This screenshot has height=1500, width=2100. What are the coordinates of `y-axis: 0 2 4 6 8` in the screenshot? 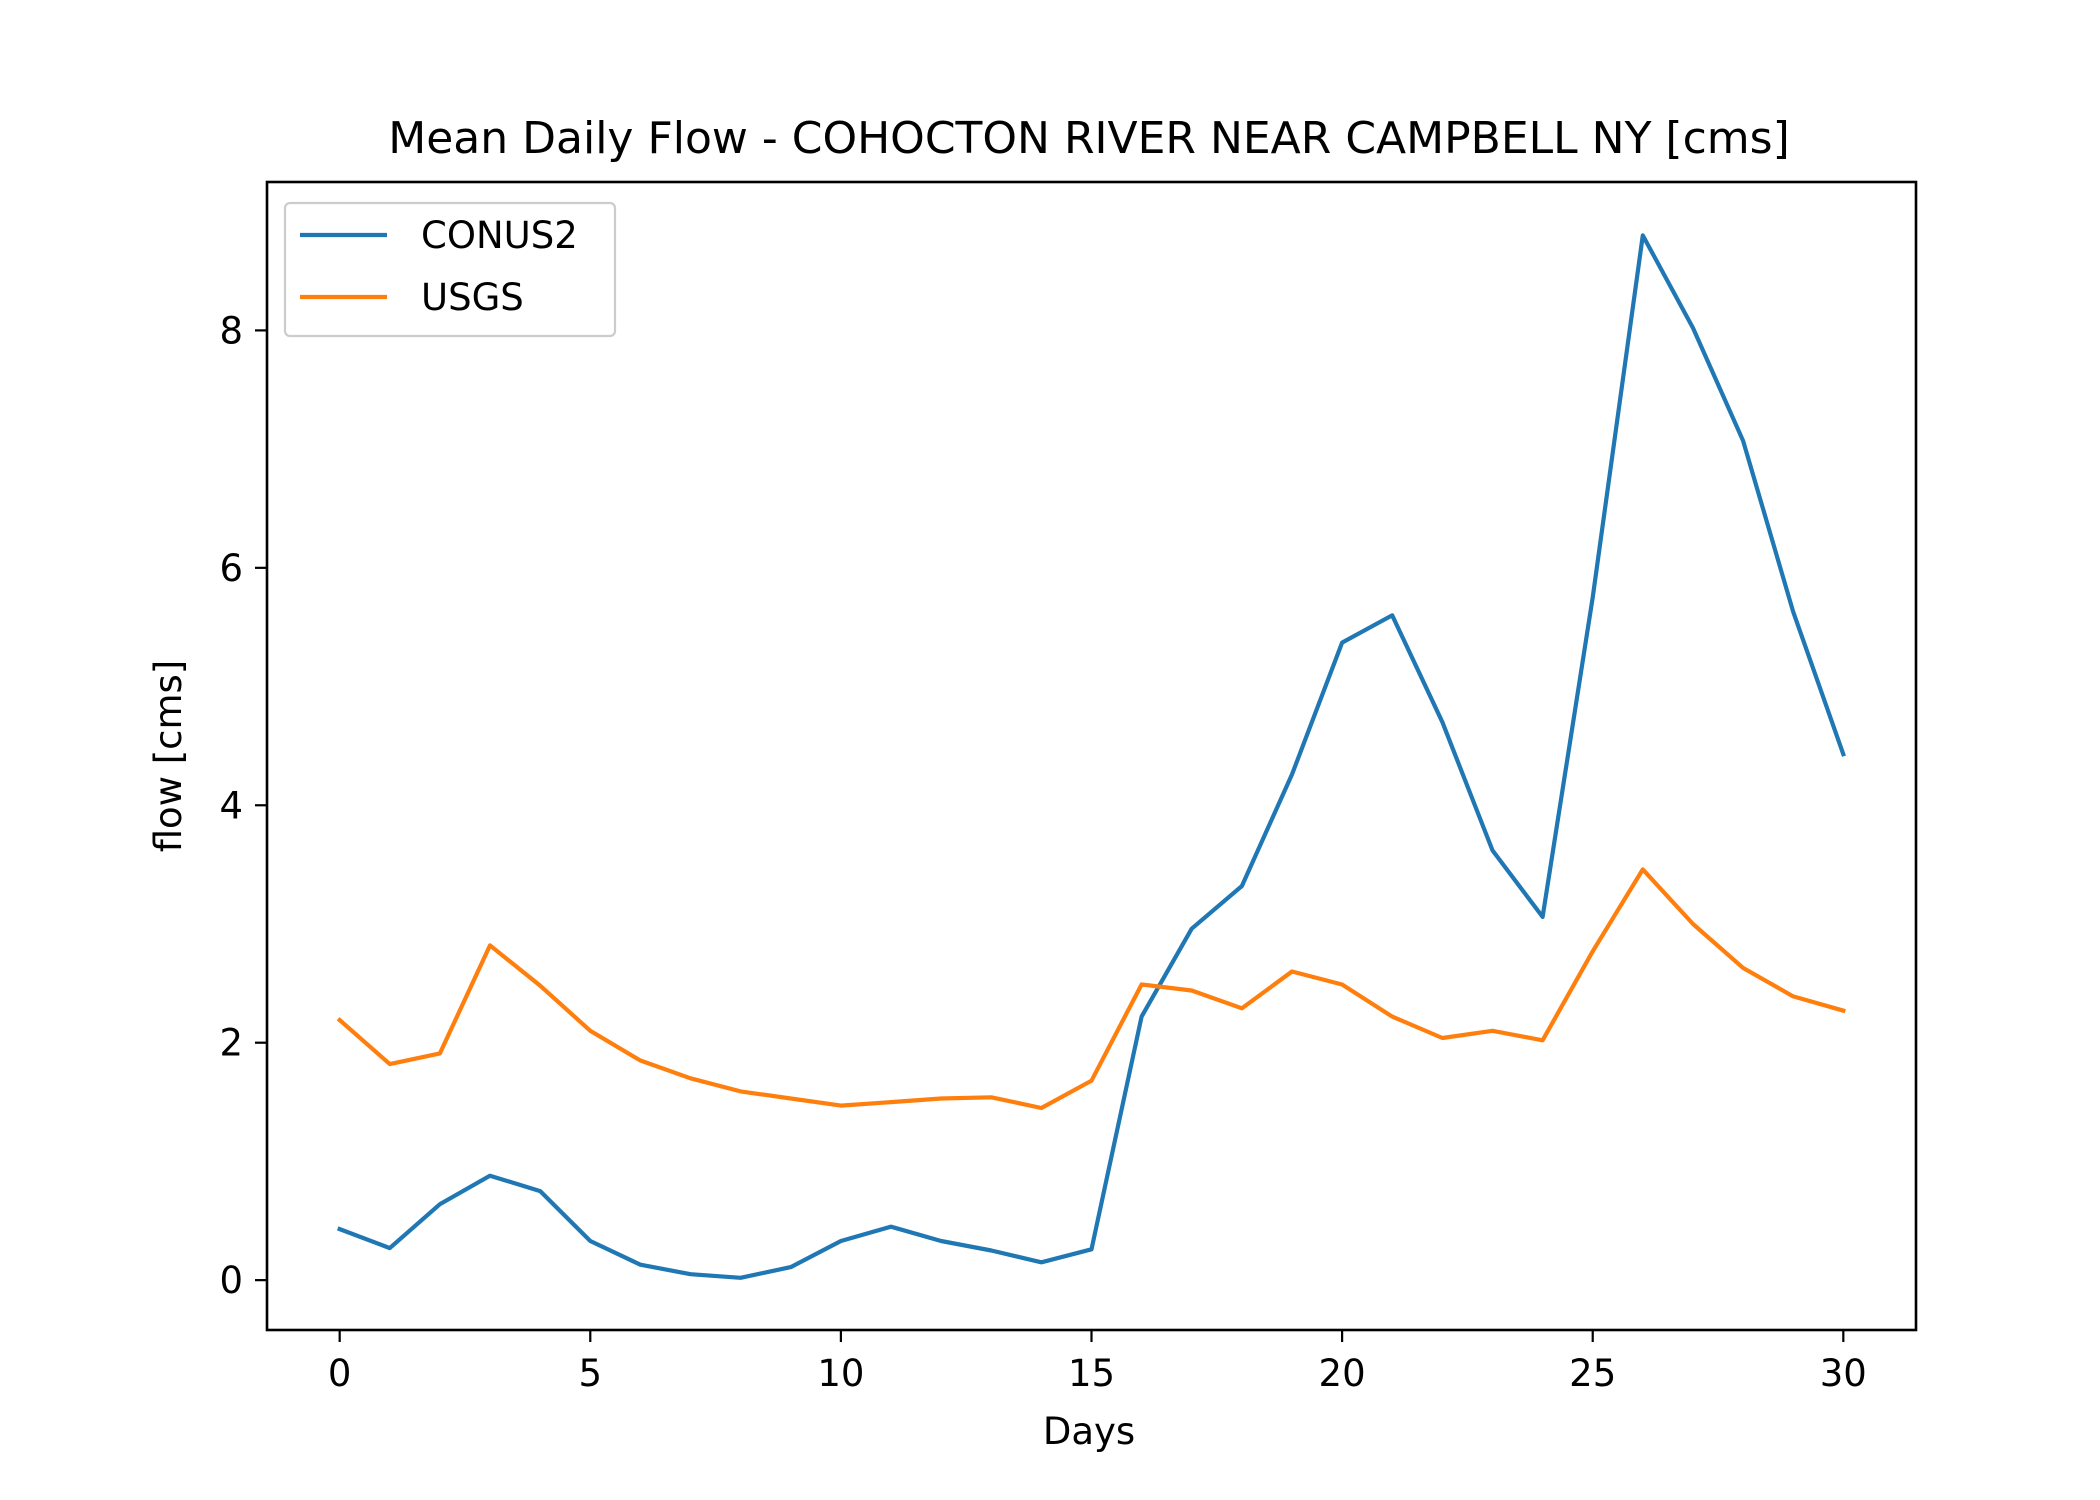 It's located at (243, 805).